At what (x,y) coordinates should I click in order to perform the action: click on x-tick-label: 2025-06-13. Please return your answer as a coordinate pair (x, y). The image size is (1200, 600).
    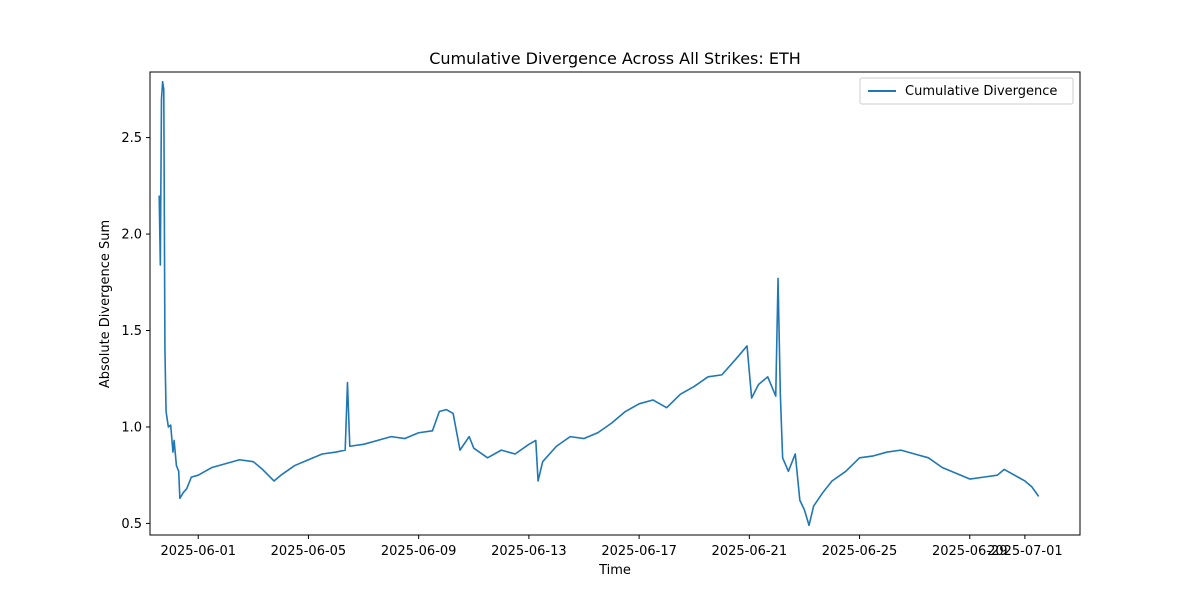
    Looking at the image, I should click on (529, 551).